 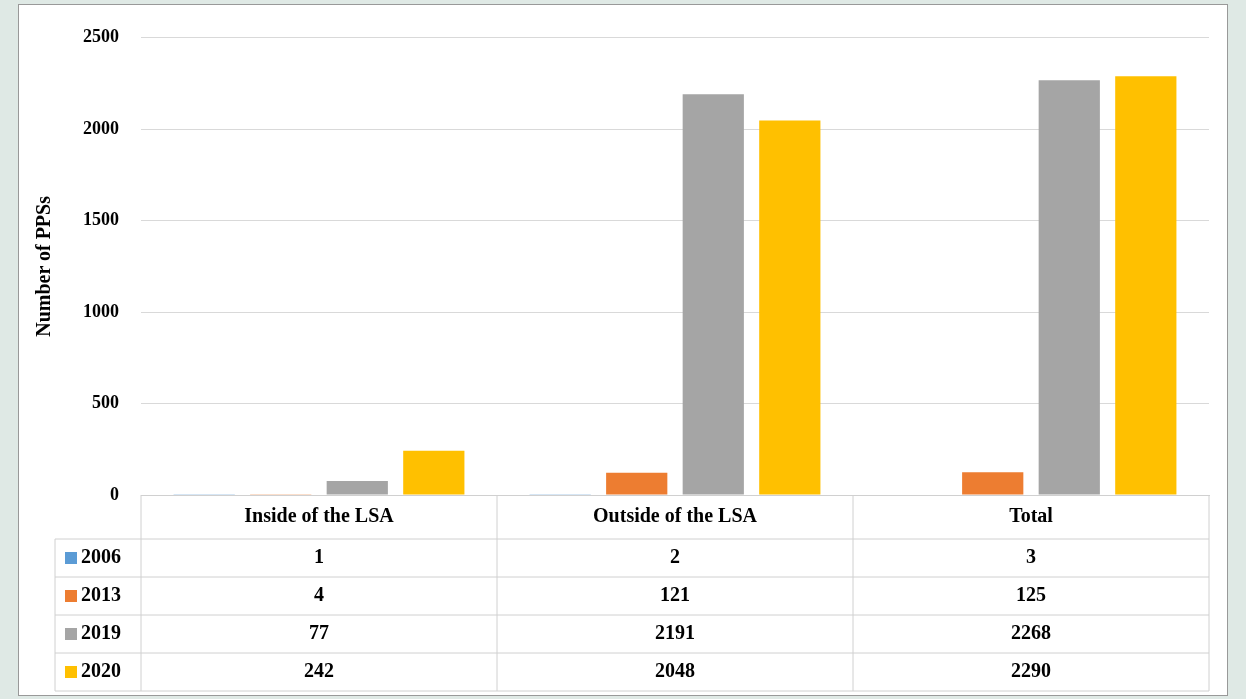 I want to click on data-label: 4, so click(x=319, y=594).